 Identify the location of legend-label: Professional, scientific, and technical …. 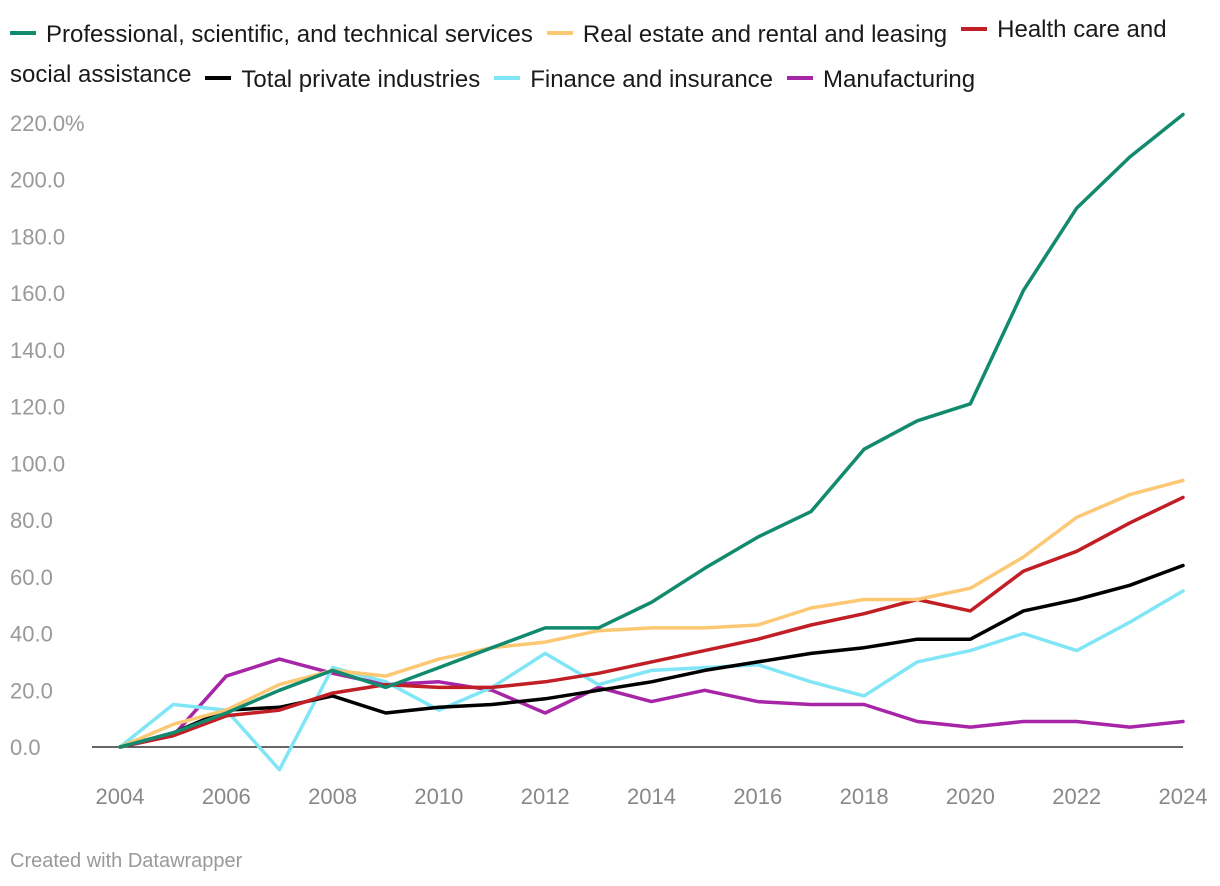
(289, 34).